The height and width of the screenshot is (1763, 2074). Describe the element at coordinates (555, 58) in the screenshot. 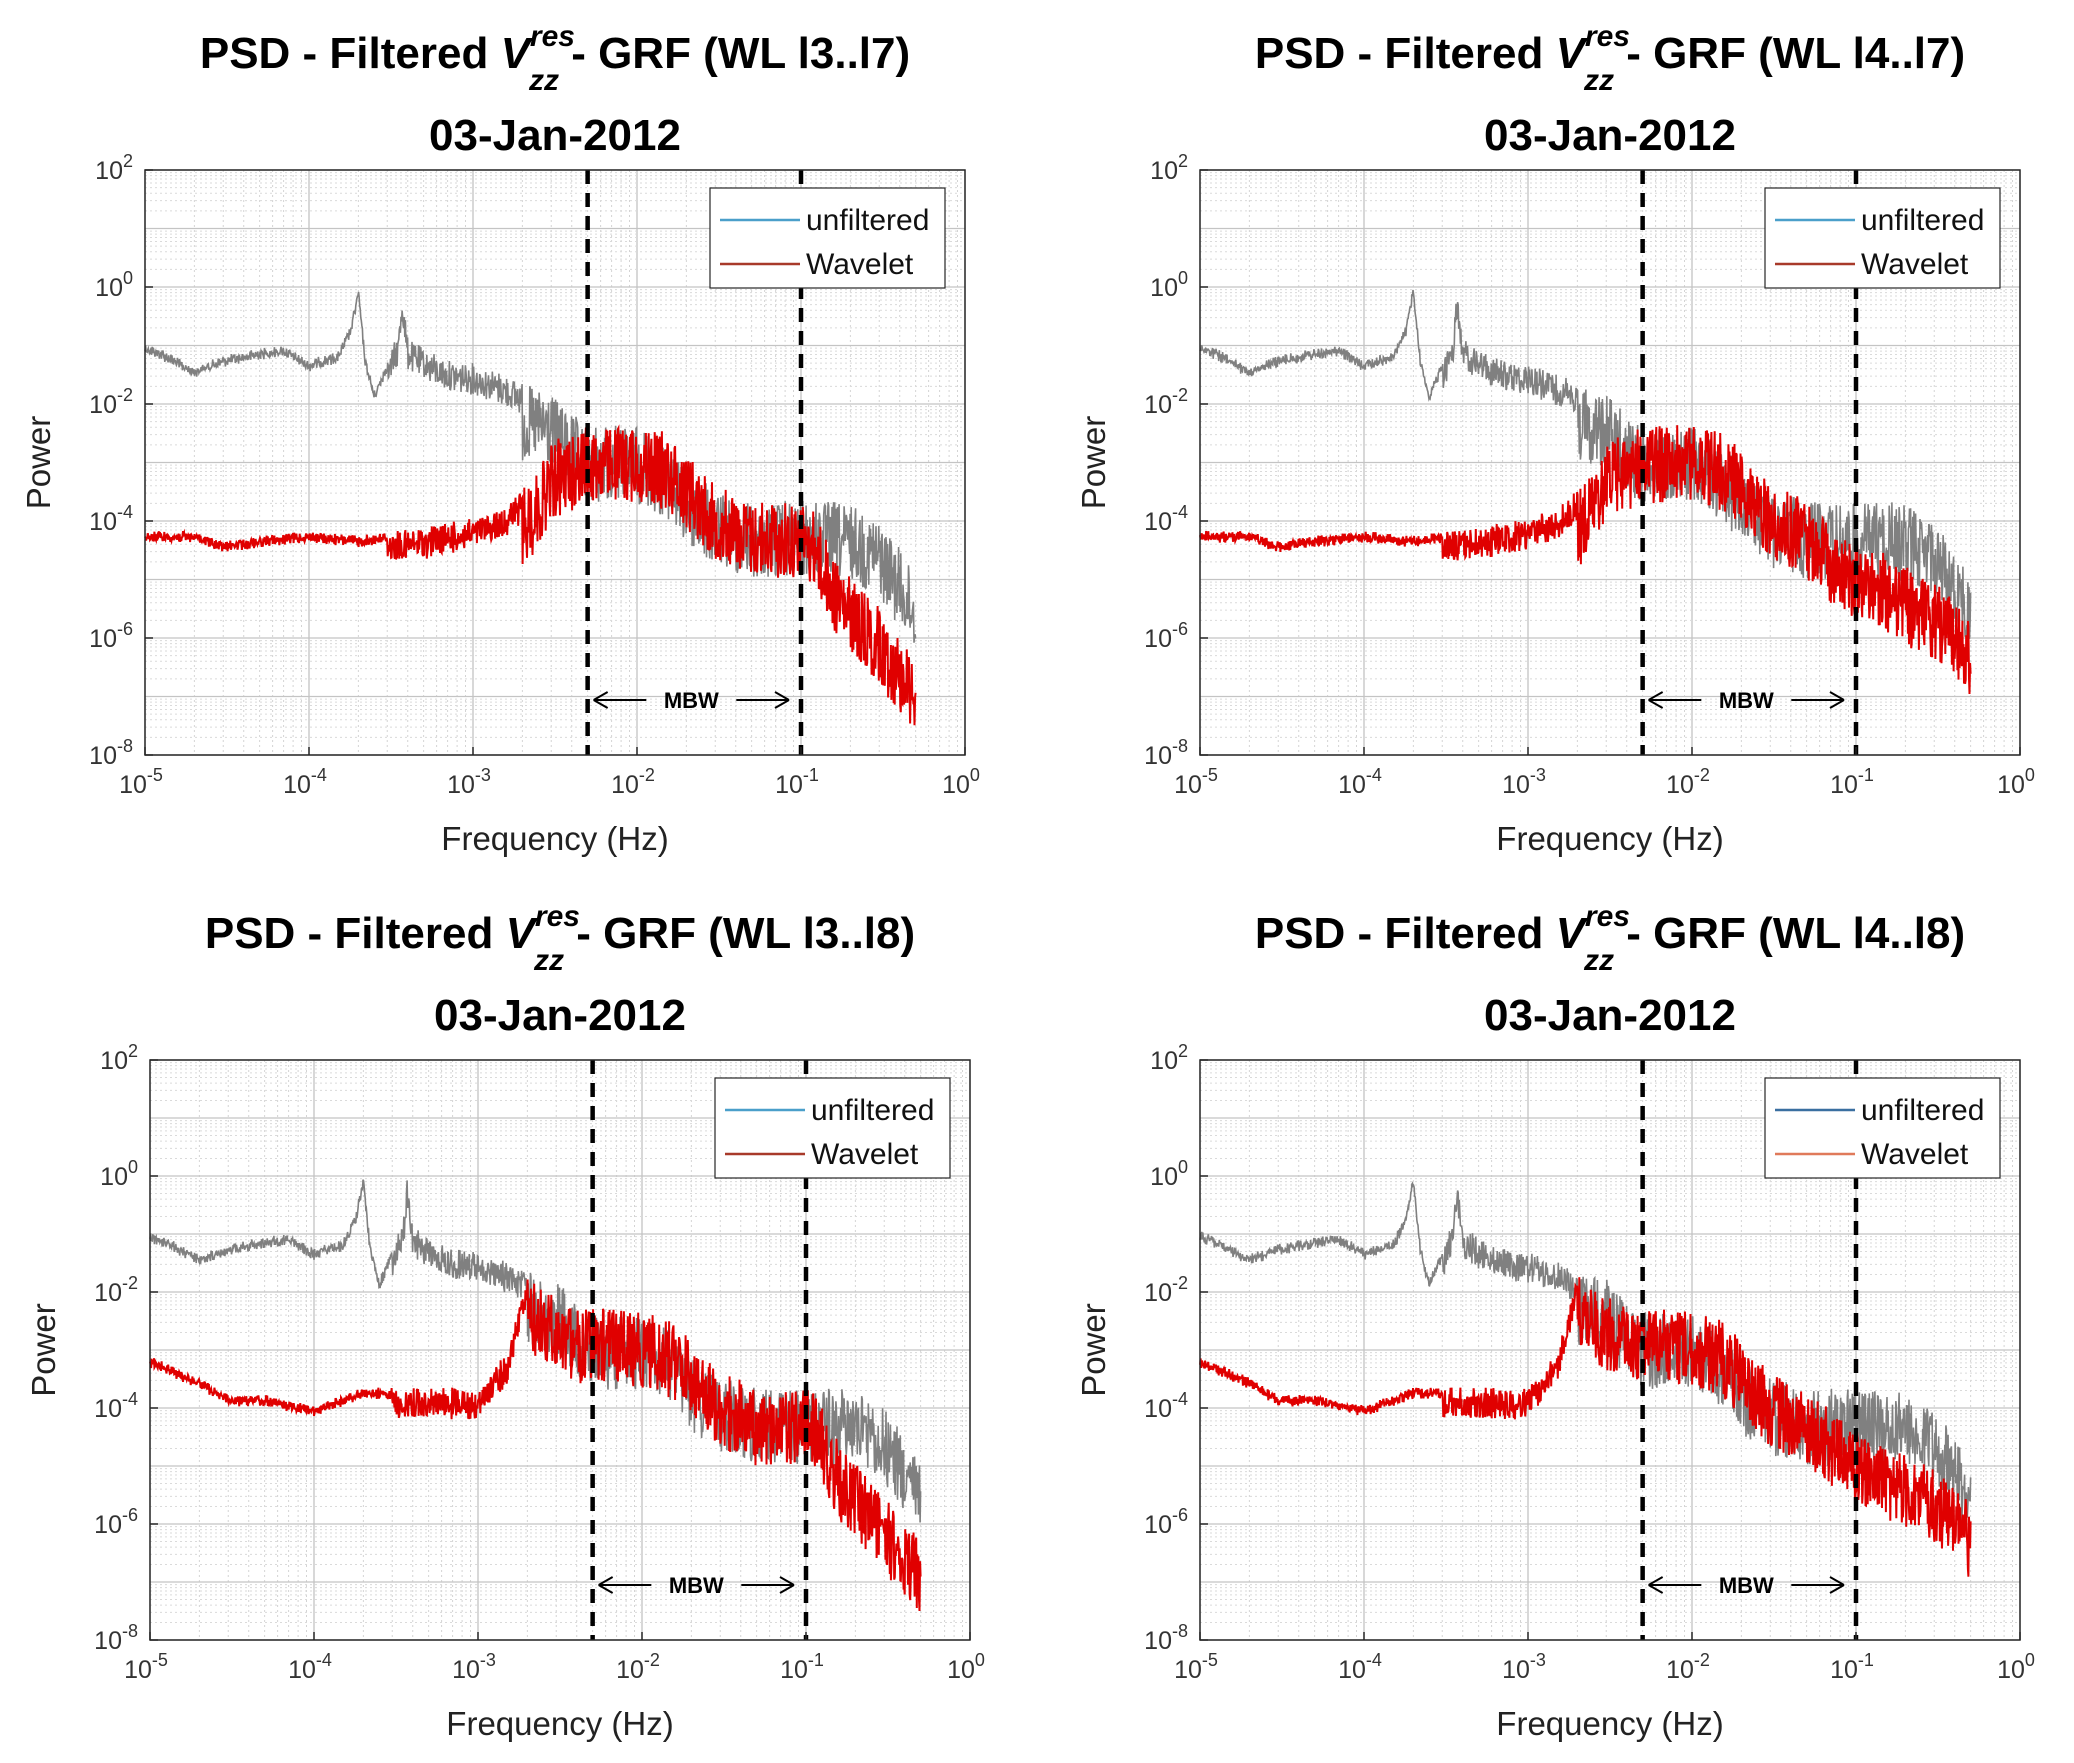

I see `chart-title: PSD - Filtered Vres zz - GRF (WL l3..l7)` at that location.